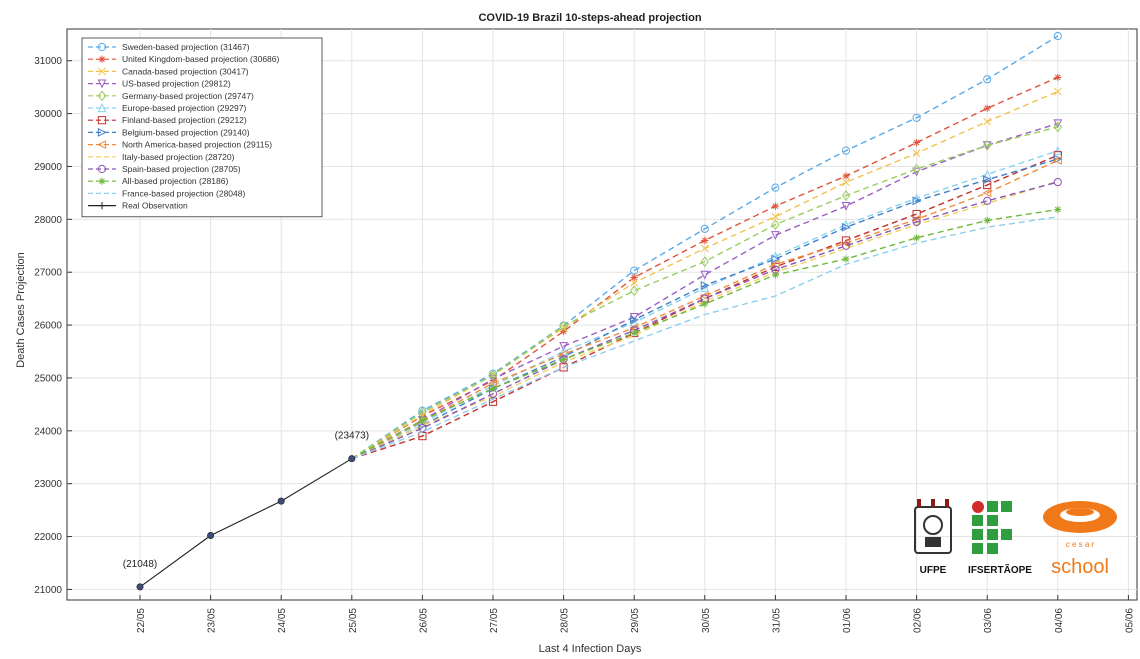 The height and width of the screenshot is (659, 1140). What do you see at coordinates (48, 326) in the screenshot?
I see `y-tick-label: 26000` at bounding box center [48, 326].